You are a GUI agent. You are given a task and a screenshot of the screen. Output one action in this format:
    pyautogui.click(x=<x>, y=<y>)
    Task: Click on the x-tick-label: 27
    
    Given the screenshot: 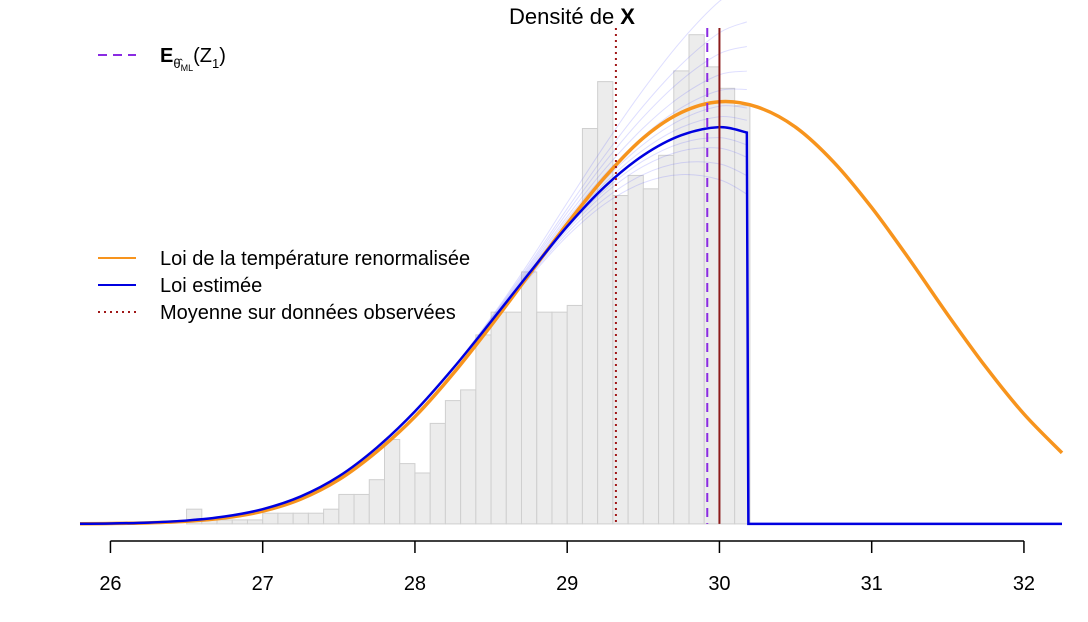 What is the action you would take?
    pyautogui.click(x=263, y=584)
    